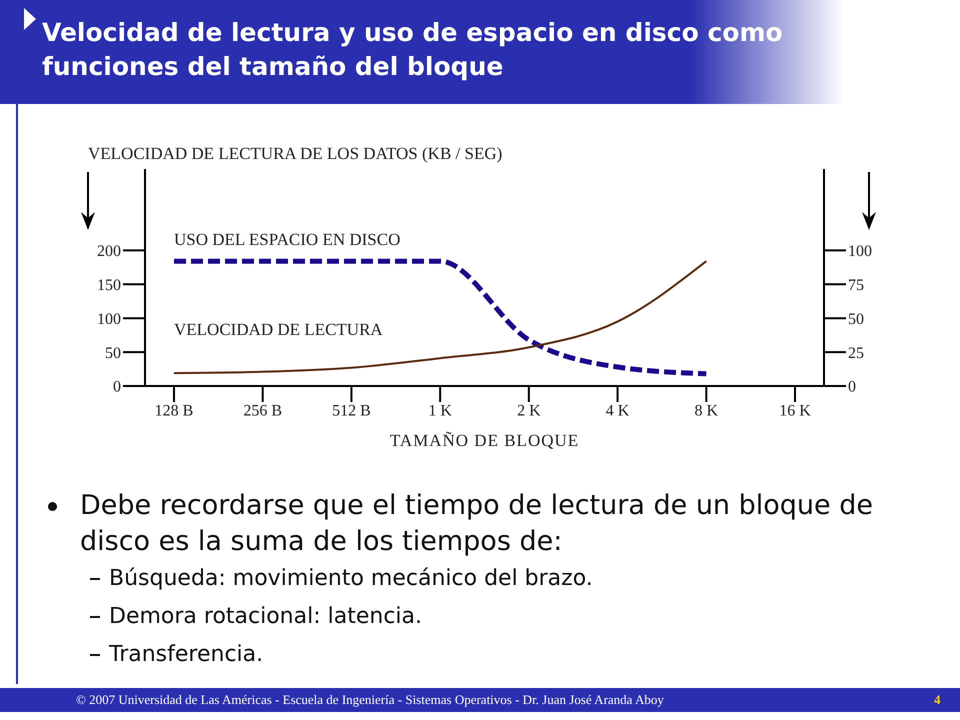 The image size is (960, 720). Describe the element at coordinates (856, 285) in the screenshot. I see `y2-tick-label: 75` at that location.